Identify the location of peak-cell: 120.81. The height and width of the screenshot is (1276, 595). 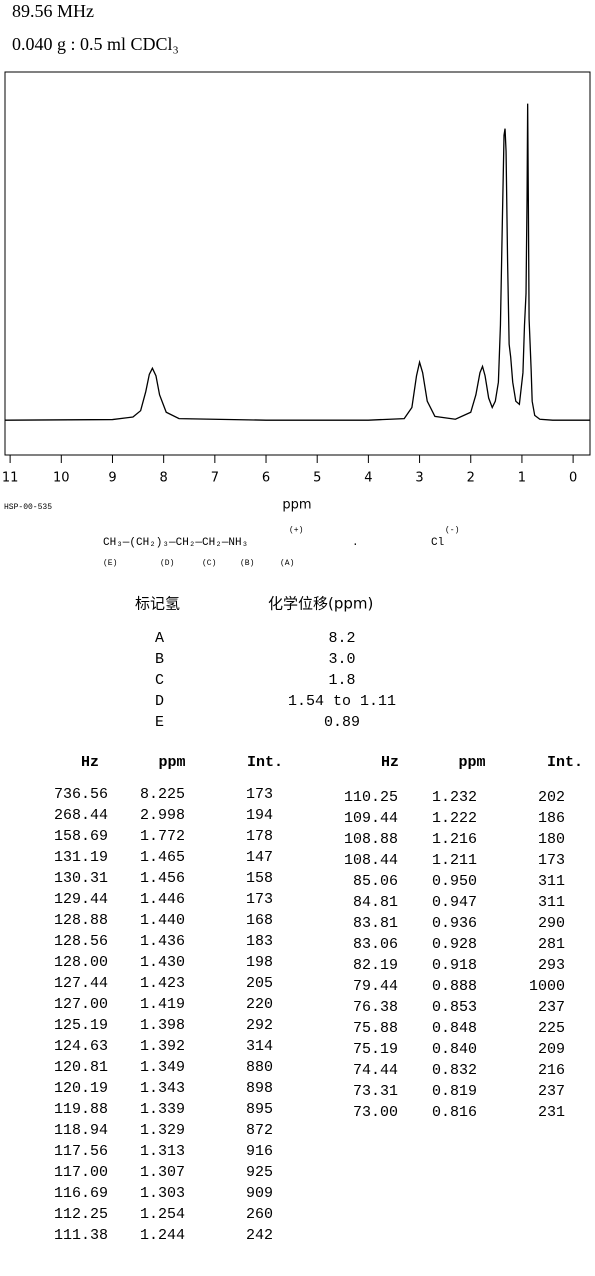
(81, 1067).